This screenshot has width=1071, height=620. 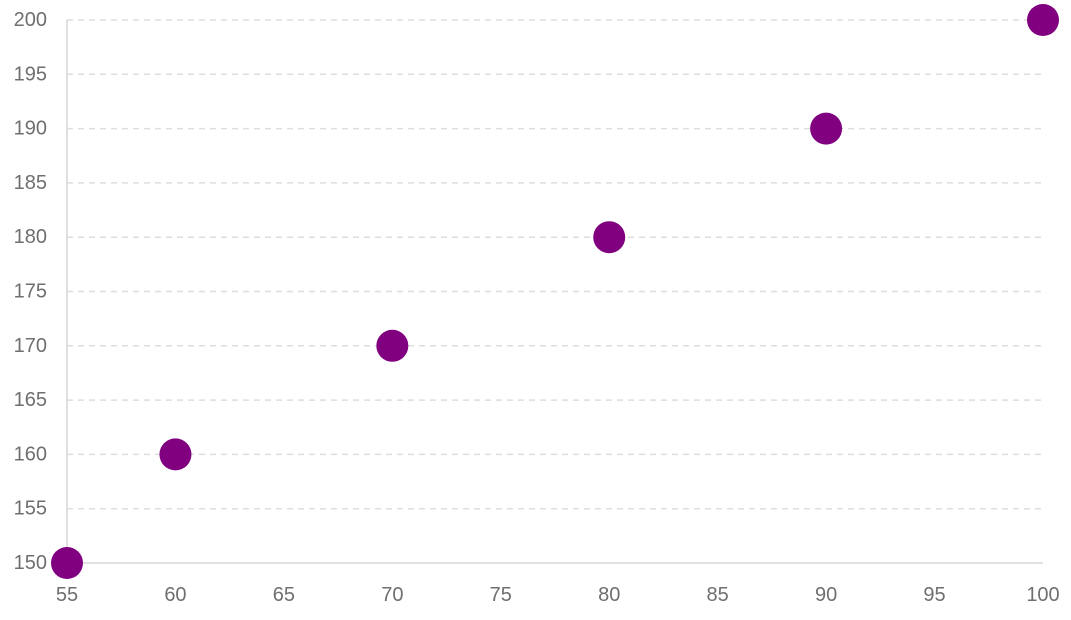 I want to click on y-tick-label: 180, so click(x=30, y=237).